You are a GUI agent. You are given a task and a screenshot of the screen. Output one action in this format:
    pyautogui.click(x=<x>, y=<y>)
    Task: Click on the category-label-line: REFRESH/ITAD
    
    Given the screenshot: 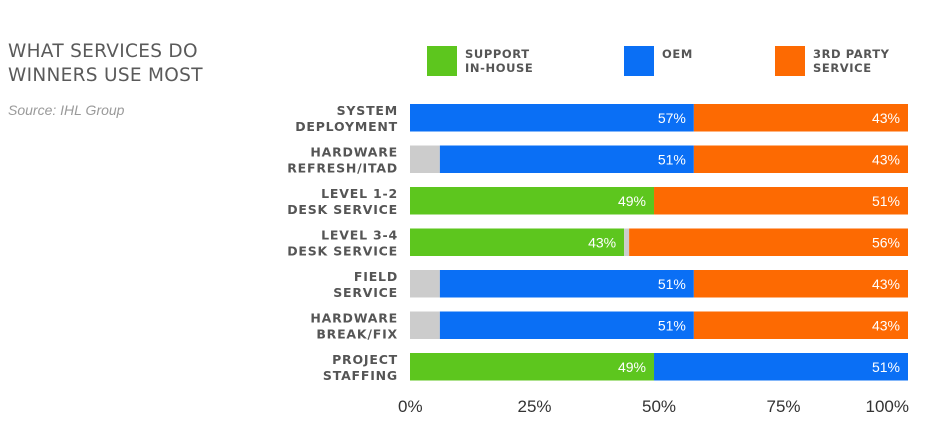 What is the action you would take?
    pyautogui.click(x=342, y=168)
    